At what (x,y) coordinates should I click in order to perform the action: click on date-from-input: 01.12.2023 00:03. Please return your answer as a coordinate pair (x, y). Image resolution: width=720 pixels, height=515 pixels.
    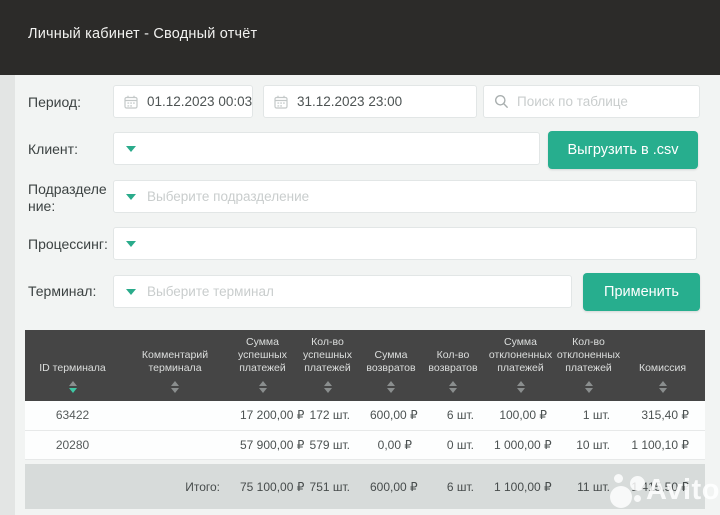
    Looking at the image, I should click on (183, 101).